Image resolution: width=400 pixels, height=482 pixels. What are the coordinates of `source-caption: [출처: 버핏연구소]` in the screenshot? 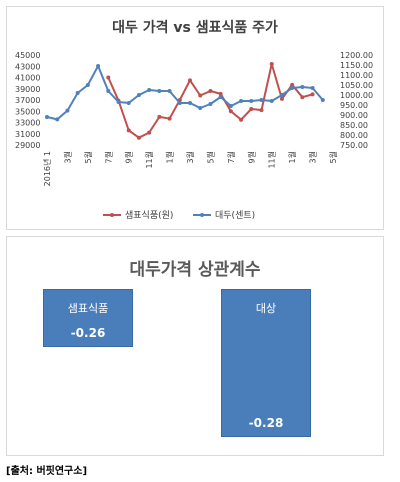 It's located at (47, 471).